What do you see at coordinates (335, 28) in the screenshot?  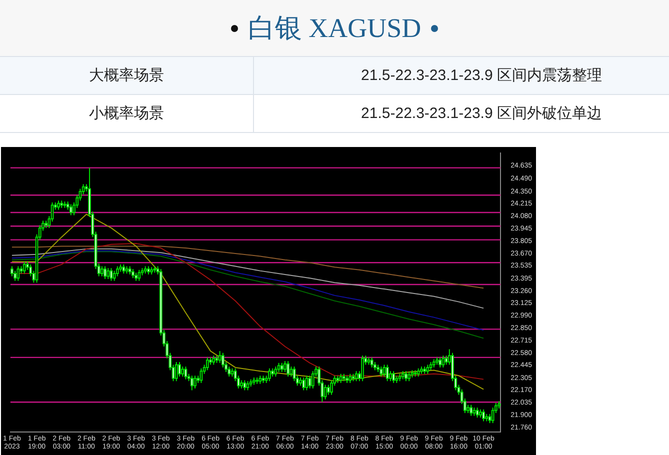 I see `chart-title: 白银 XAGUSD` at bounding box center [335, 28].